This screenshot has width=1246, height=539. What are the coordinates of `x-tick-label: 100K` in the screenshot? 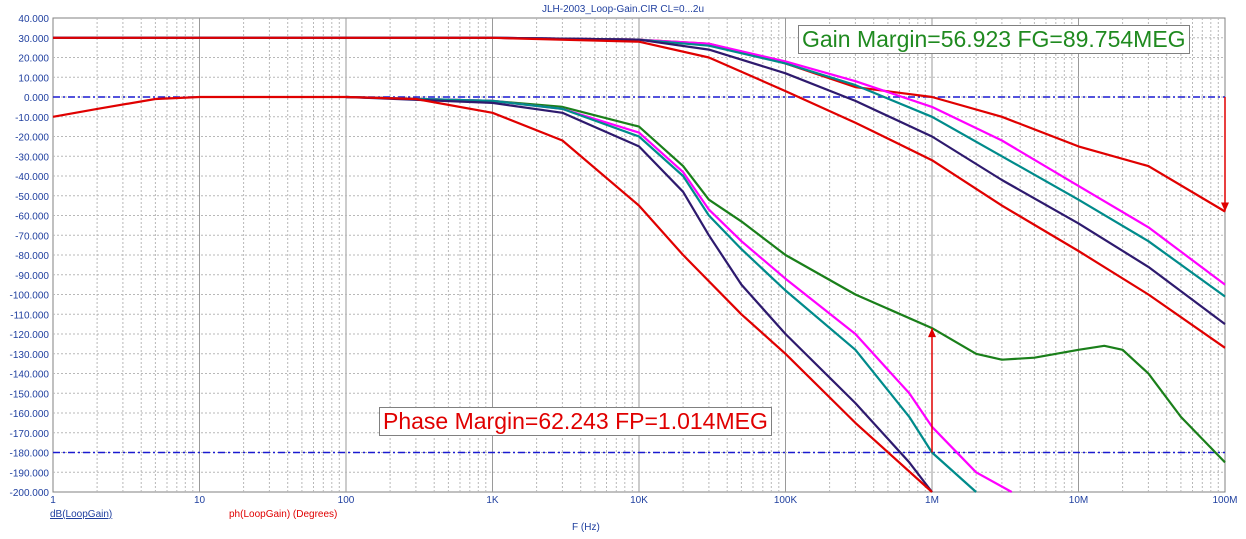 It's located at (786, 500).